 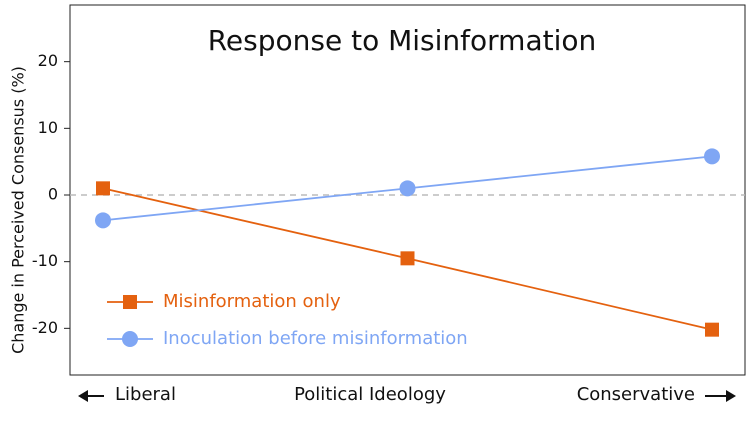 I want to click on left-arrow, so click(x=91, y=396).